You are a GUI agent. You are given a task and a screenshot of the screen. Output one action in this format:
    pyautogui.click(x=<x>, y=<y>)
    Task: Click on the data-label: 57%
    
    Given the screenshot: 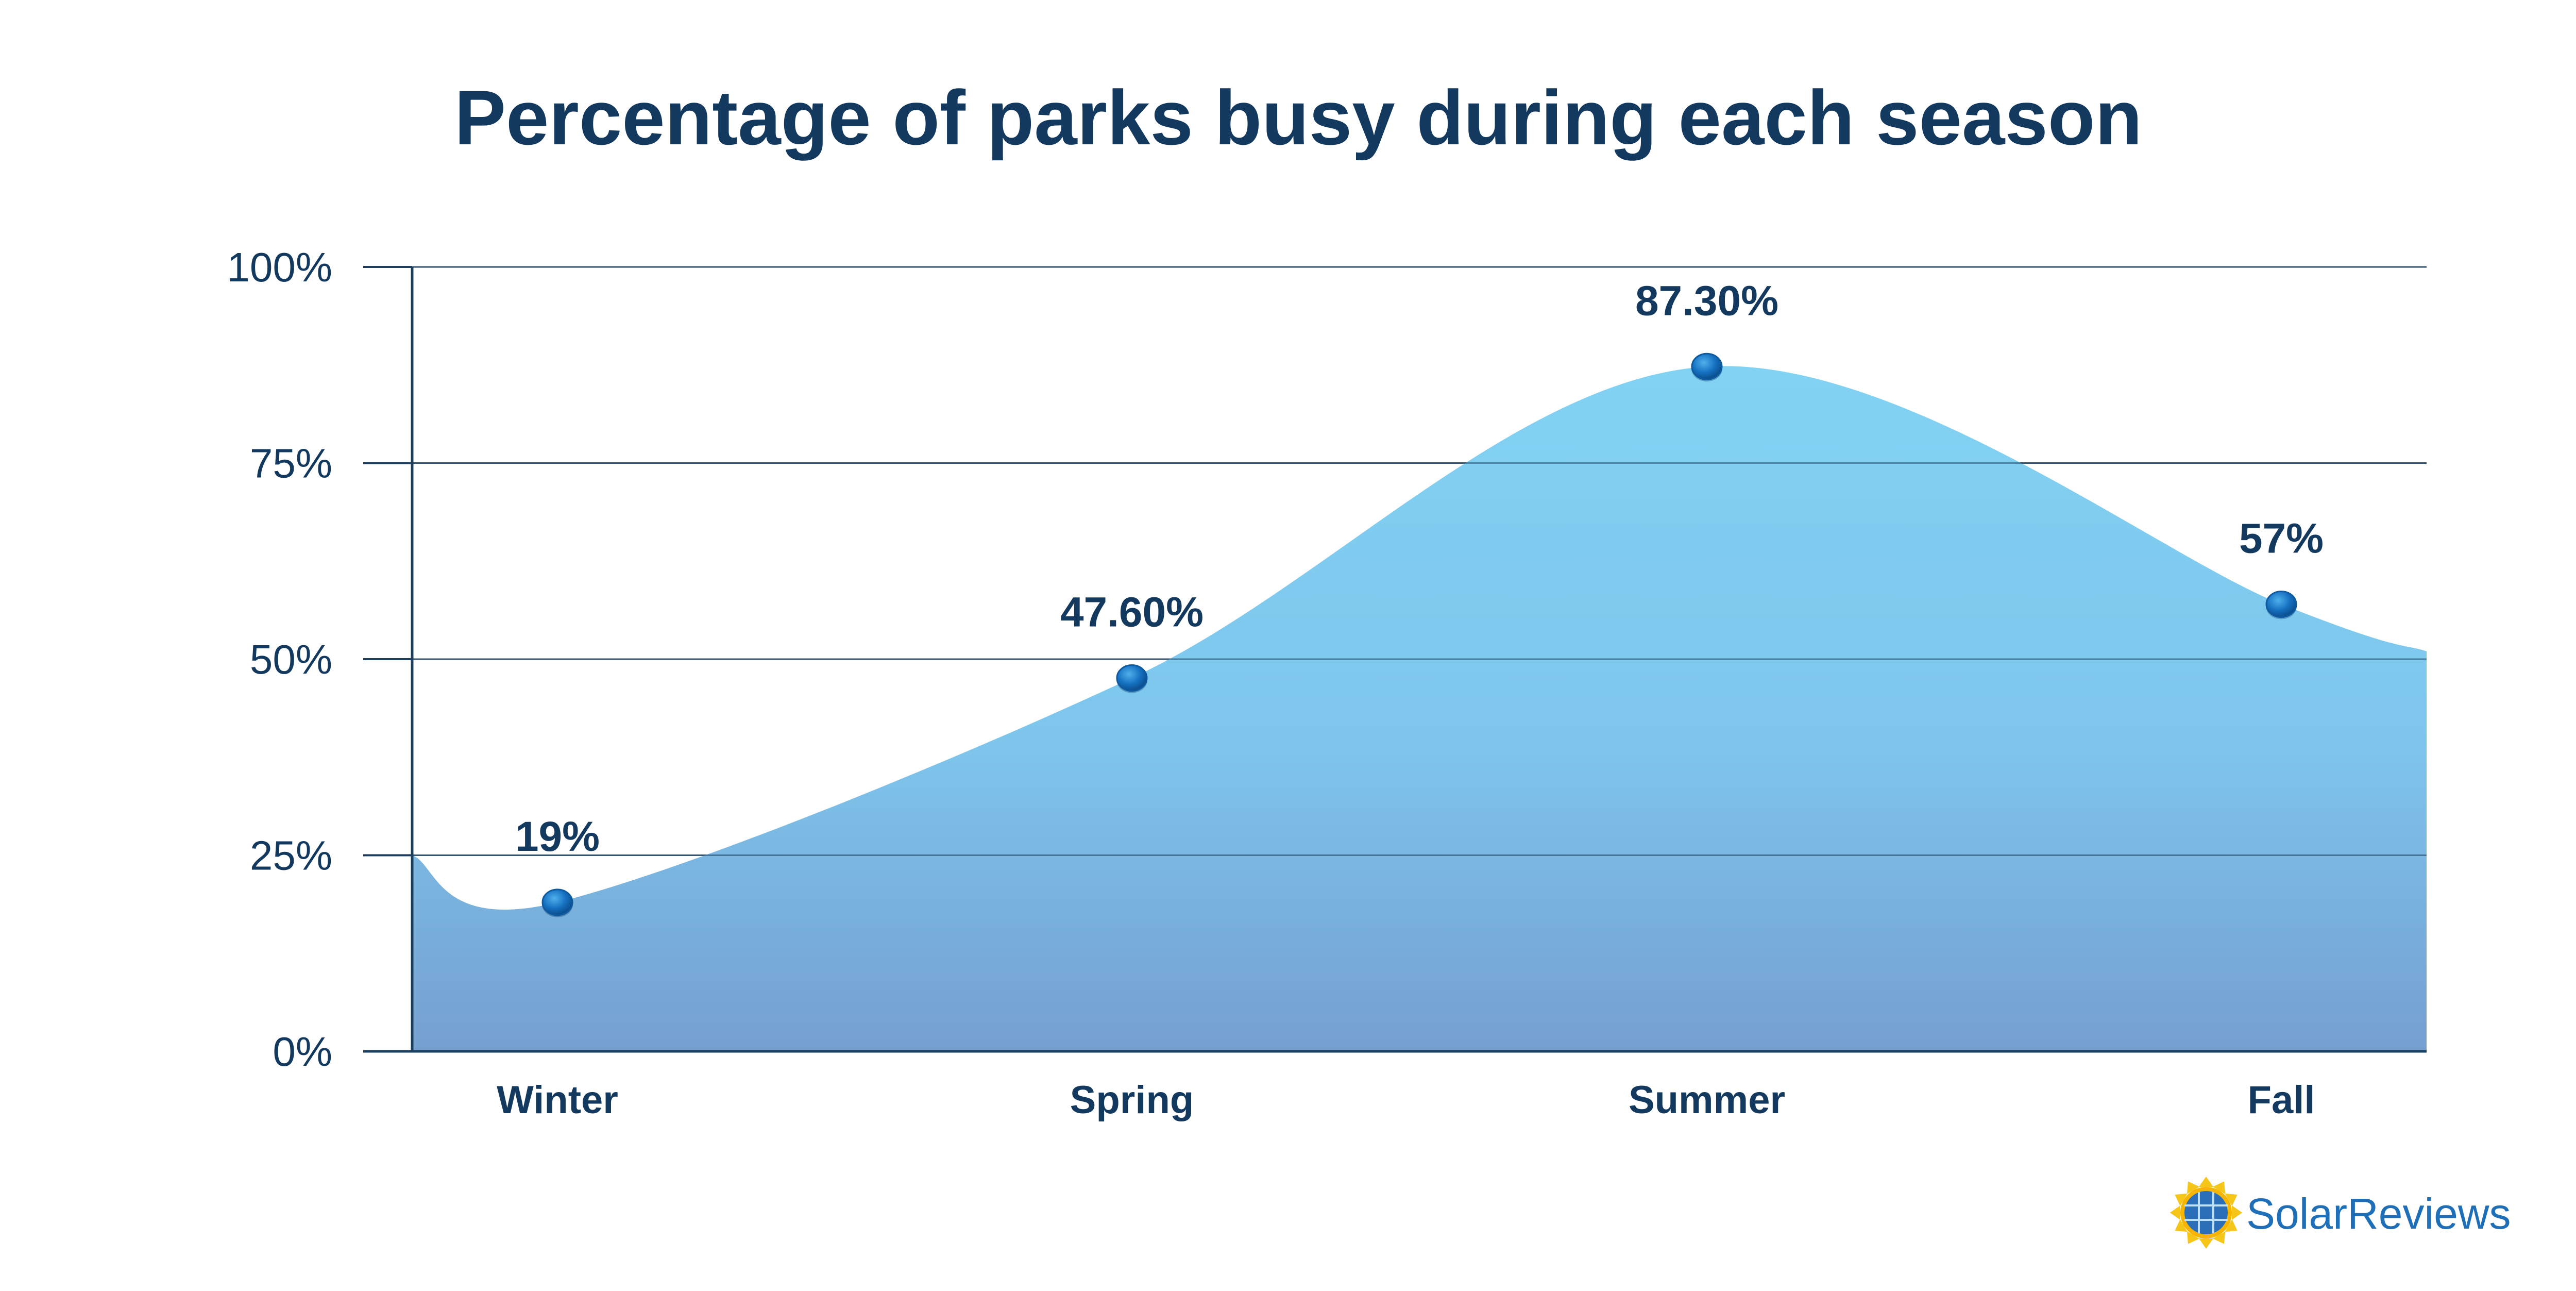 What is the action you would take?
    pyautogui.click(x=2281, y=538)
    